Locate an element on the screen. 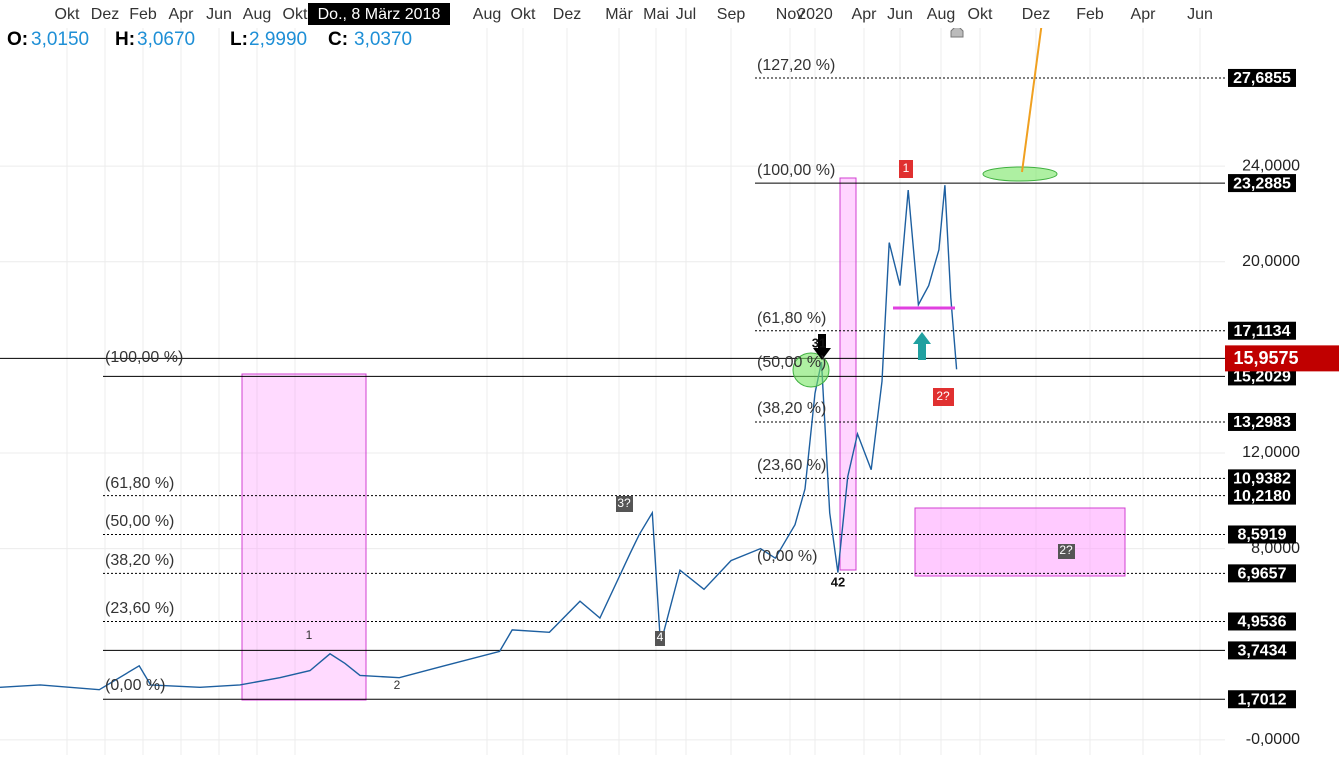 The height and width of the screenshot is (763, 1339). ohlc-header: O: 3,0150 H: 3,0670 L: 2,9990 C: 3,0370 is located at coordinates (209, 39).